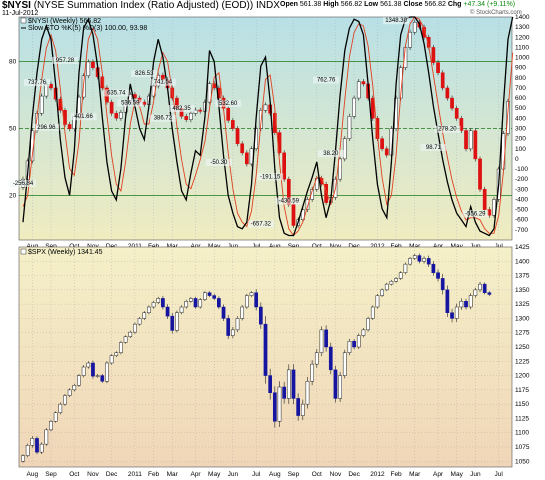 The image size is (545, 480). I want to click on spx-x-label: Mar, so click(173, 474).